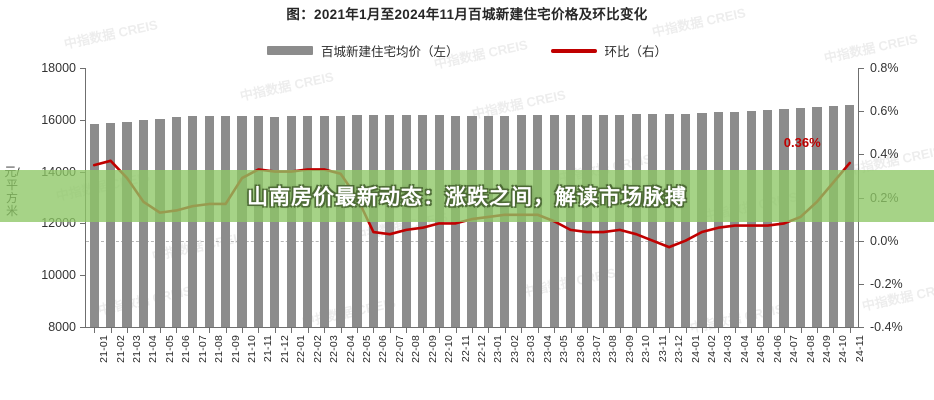  What do you see at coordinates (58, 68) in the screenshot?
I see `y-axis-left-label: 18000` at bounding box center [58, 68].